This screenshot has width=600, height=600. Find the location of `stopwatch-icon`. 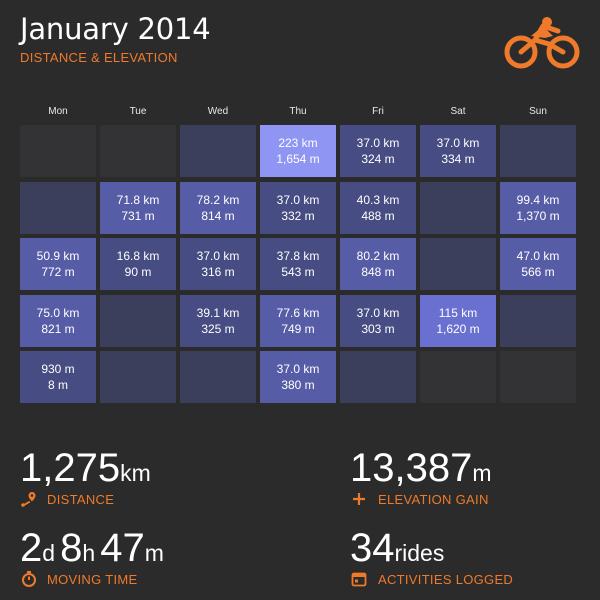

stopwatch-icon is located at coordinates (29, 579).